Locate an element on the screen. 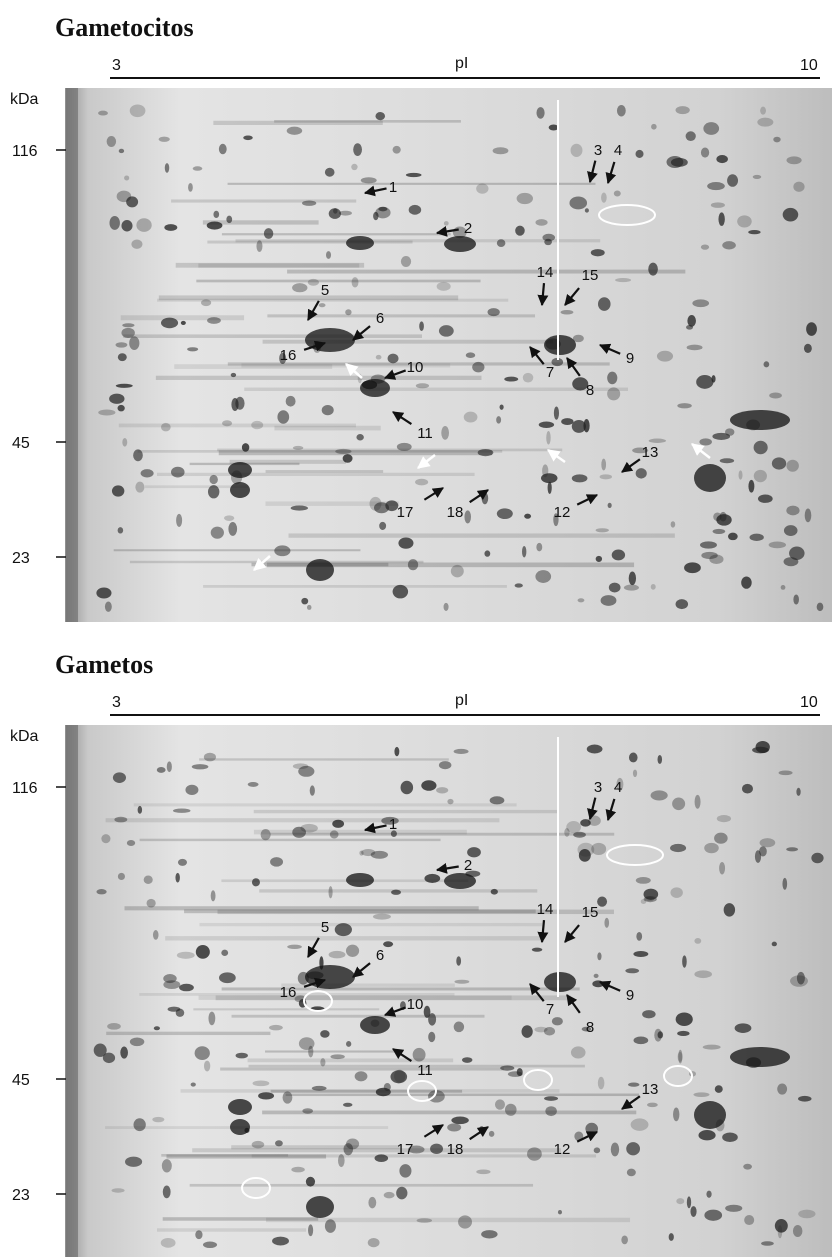  spot-label: 4 is located at coordinates (618, 787).